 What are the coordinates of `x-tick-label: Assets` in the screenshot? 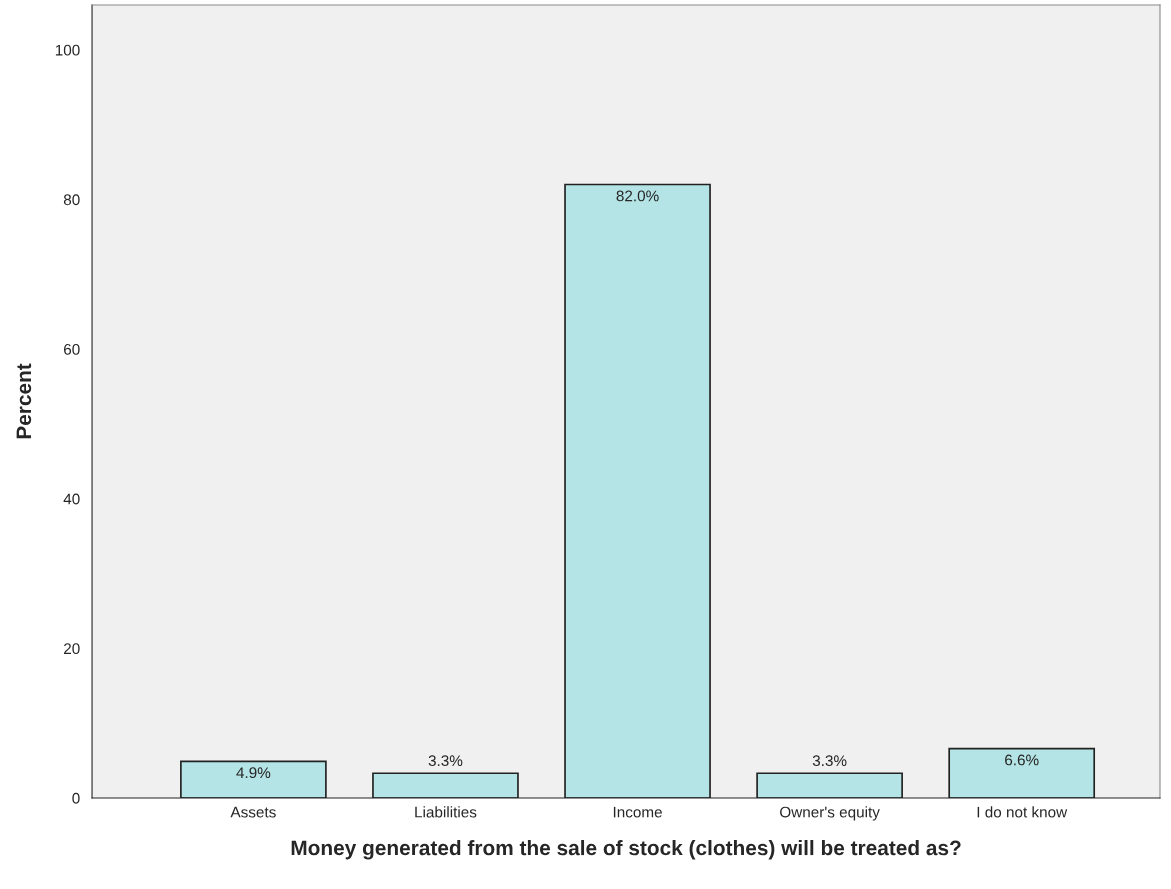 It's located at (253, 812).